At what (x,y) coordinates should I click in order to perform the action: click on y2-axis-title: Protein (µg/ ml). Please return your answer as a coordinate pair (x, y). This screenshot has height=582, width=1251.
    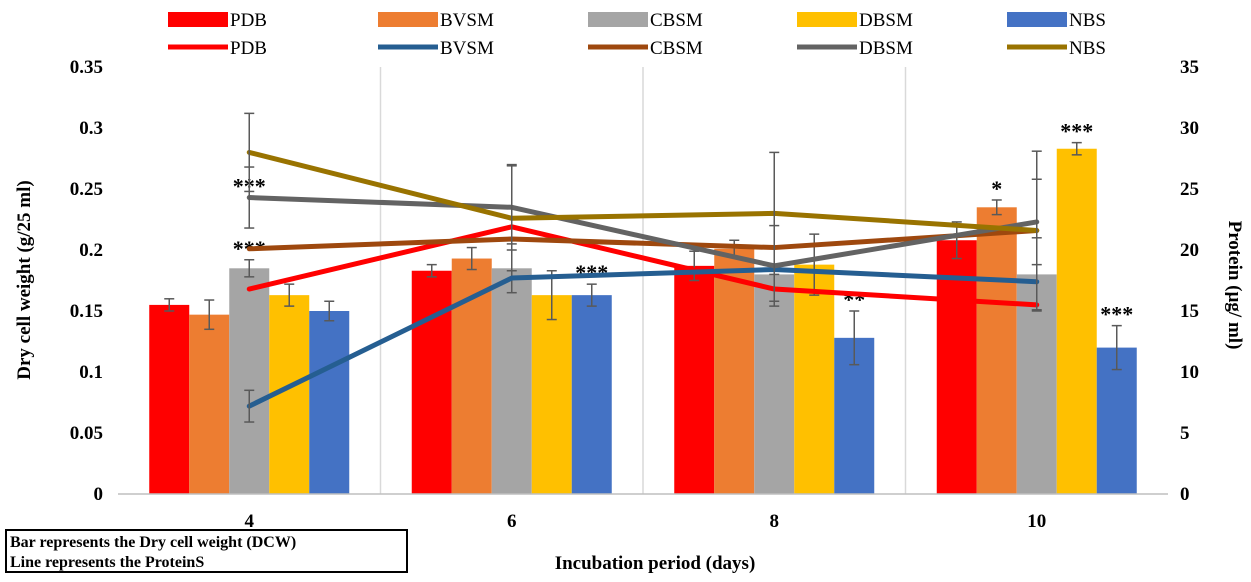
    Looking at the image, I should click on (1234, 285).